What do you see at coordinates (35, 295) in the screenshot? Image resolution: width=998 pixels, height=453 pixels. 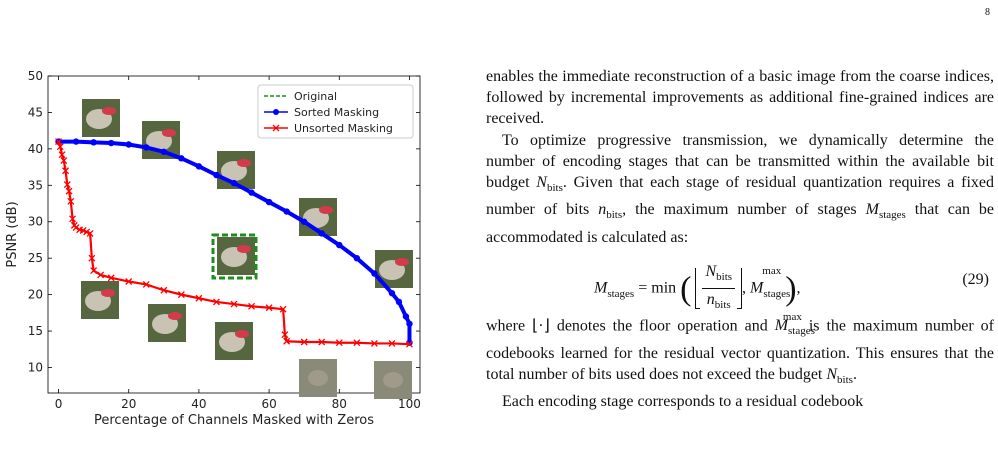 I see `y-tick-label: 20` at bounding box center [35, 295].